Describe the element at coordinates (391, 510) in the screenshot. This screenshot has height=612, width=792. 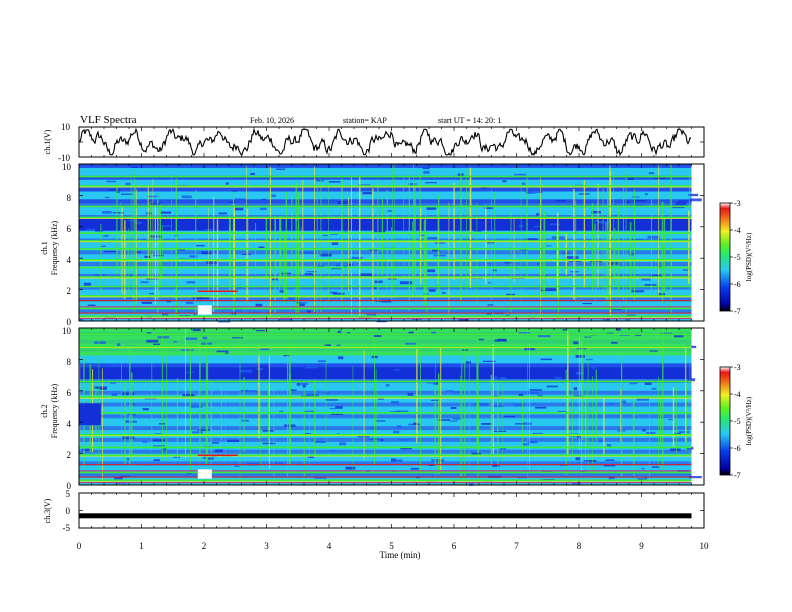
I see `ch3-frame` at that location.